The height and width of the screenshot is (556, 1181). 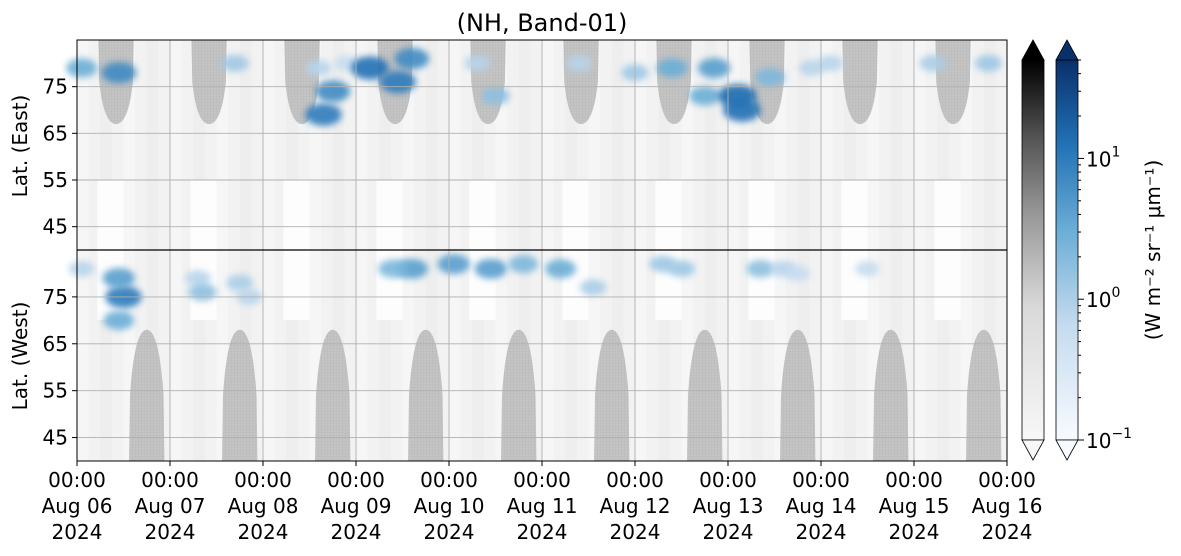 I want to click on x-tick-label: 00:00 Aug 16 2024, so click(x=1007, y=506).